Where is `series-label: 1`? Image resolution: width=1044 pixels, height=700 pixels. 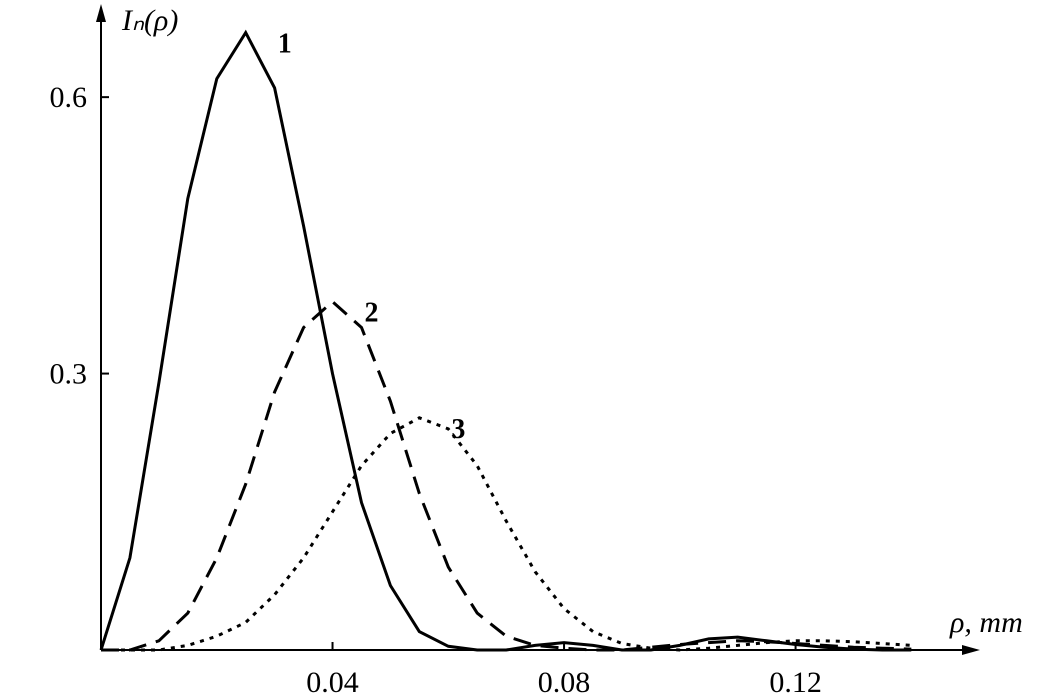 series-label: 1 is located at coordinates (285, 44).